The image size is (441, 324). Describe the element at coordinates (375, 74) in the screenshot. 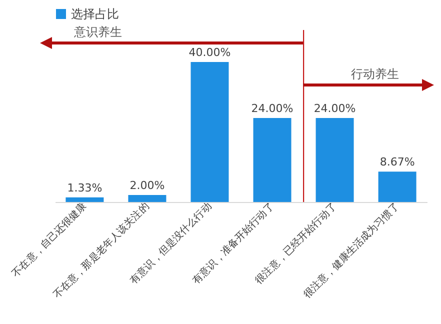

I see `annotation: 行动养生` at that location.